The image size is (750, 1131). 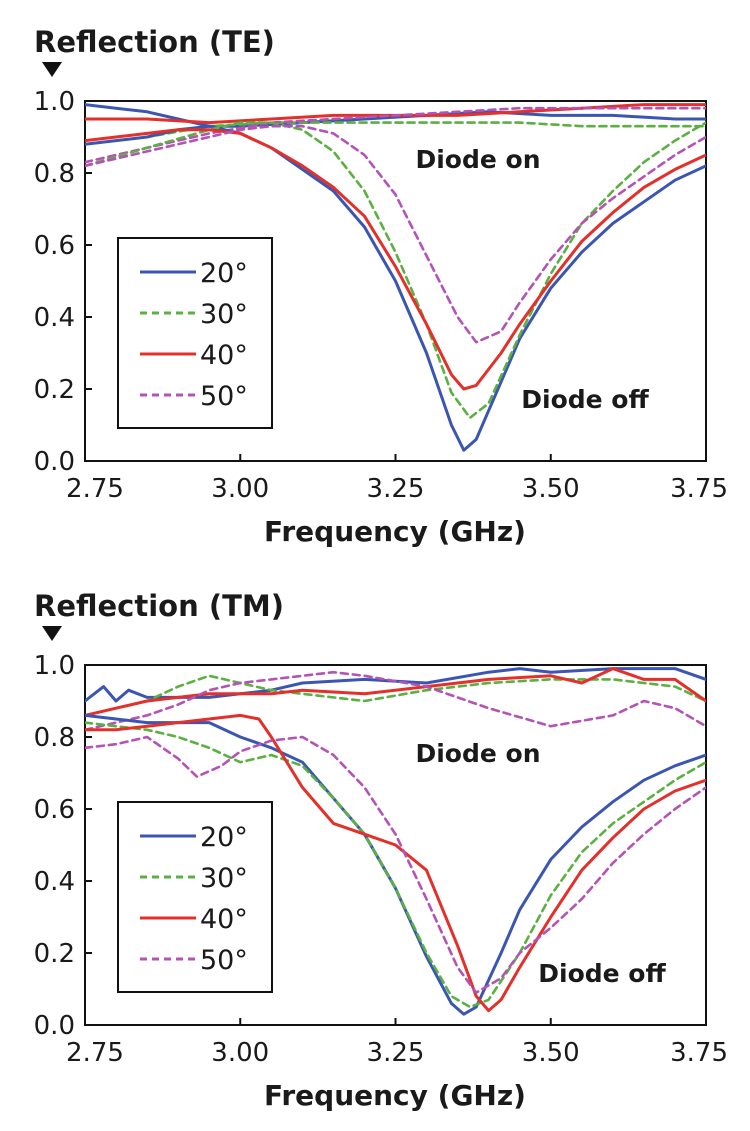 What do you see at coordinates (154, 42) in the screenshot?
I see `chart-te-title: Reflection (TE)` at bounding box center [154, 42].